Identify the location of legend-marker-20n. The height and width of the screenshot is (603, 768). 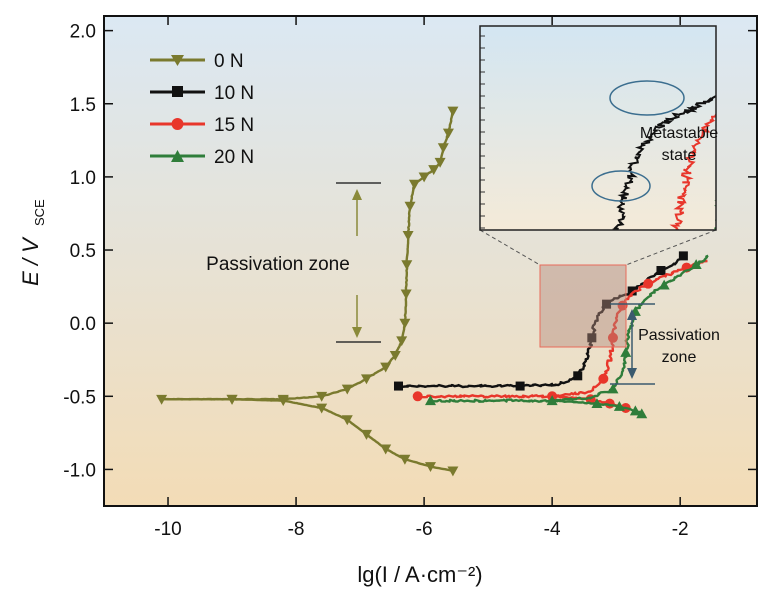
(177, 156).